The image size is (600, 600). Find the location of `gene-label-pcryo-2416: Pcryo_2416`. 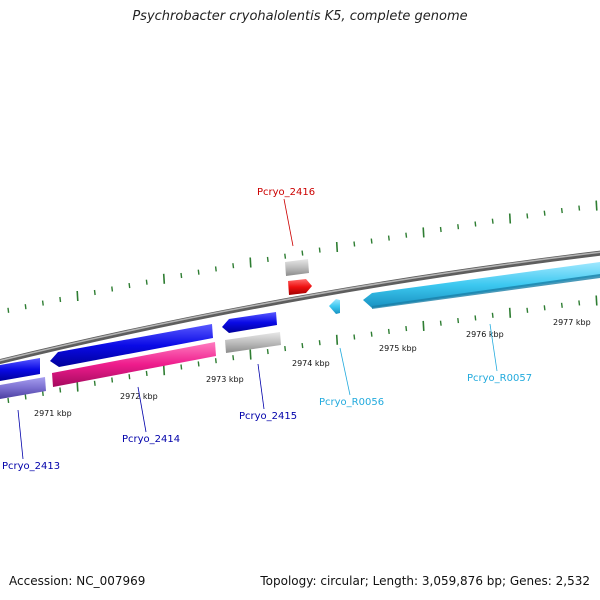

gene-label-pcryo-2416: Pcryo_2416 is located at coordinates (286, 192).